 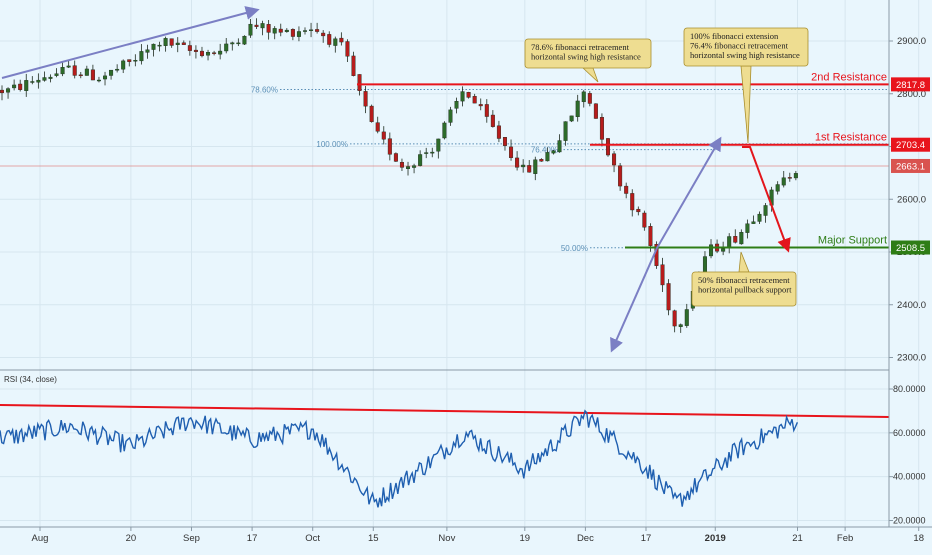 What do you see at coordinates (689, 192) in the screenshot?
I see `abcd-leg-up-arrow` at bounding box center [689, 192].